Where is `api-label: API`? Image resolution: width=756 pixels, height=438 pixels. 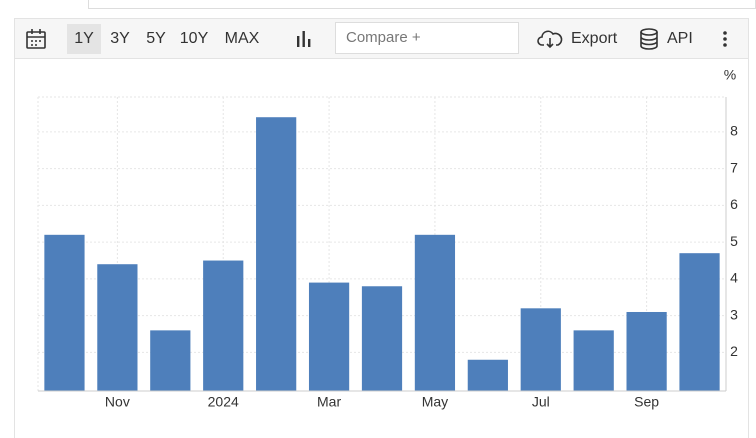
api-label: API is located at coordinates (680, 38).